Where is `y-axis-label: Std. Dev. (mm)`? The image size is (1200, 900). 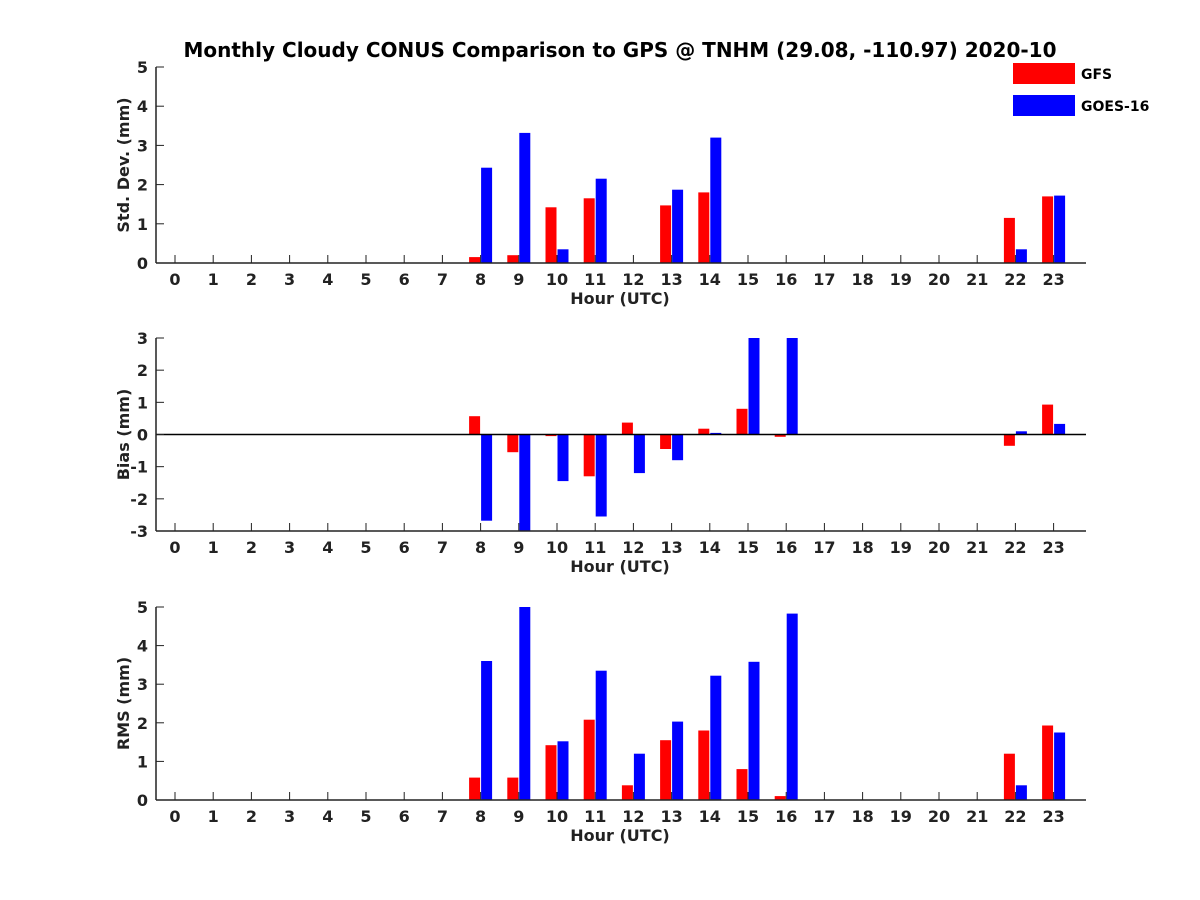
y-axis-label: Std. Dev. (mm) is located at coordinates (123, 164).